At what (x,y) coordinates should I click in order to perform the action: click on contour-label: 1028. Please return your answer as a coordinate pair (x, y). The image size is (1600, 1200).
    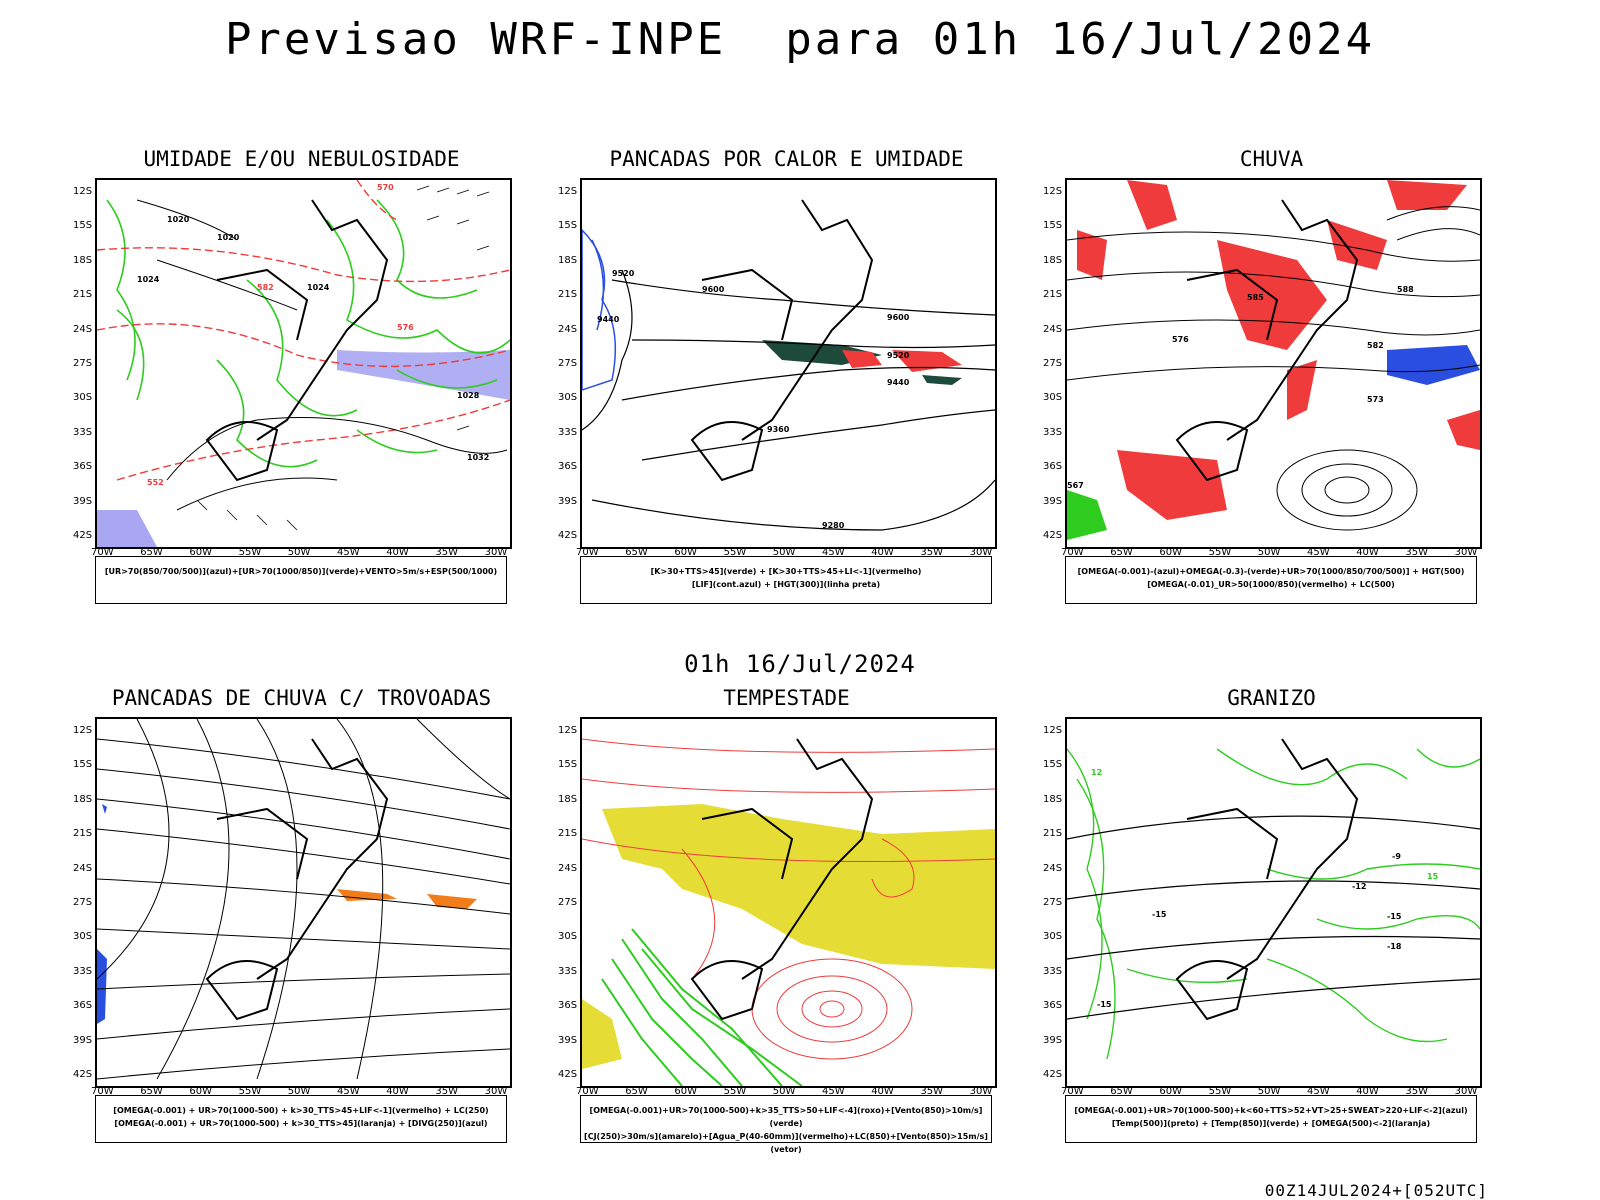
    Looking at the image, I should click on (468, 395).